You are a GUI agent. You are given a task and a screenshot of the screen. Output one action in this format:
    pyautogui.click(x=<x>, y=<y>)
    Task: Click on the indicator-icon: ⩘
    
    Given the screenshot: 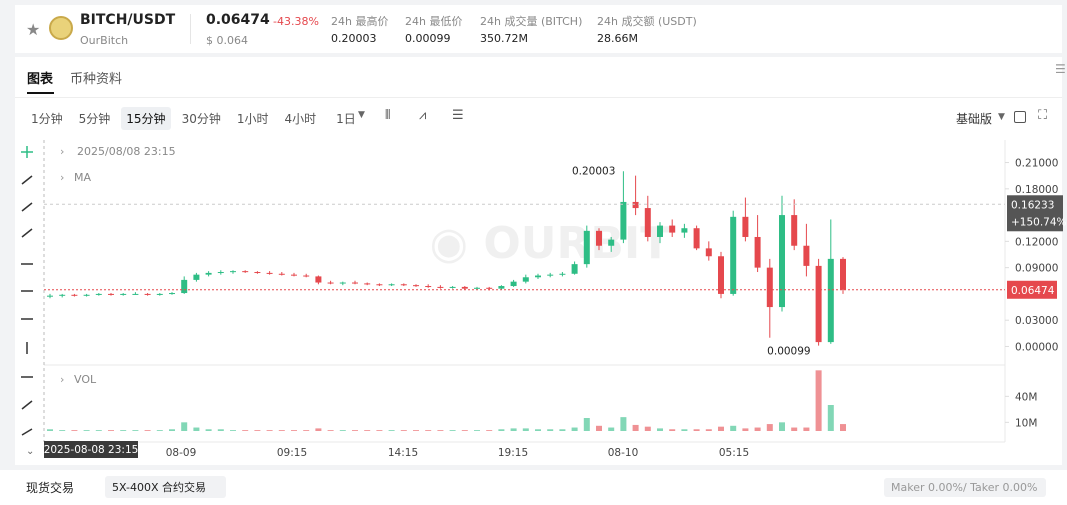 What is the action you would take?
    pyautogui.click(x=423, y=115)
    